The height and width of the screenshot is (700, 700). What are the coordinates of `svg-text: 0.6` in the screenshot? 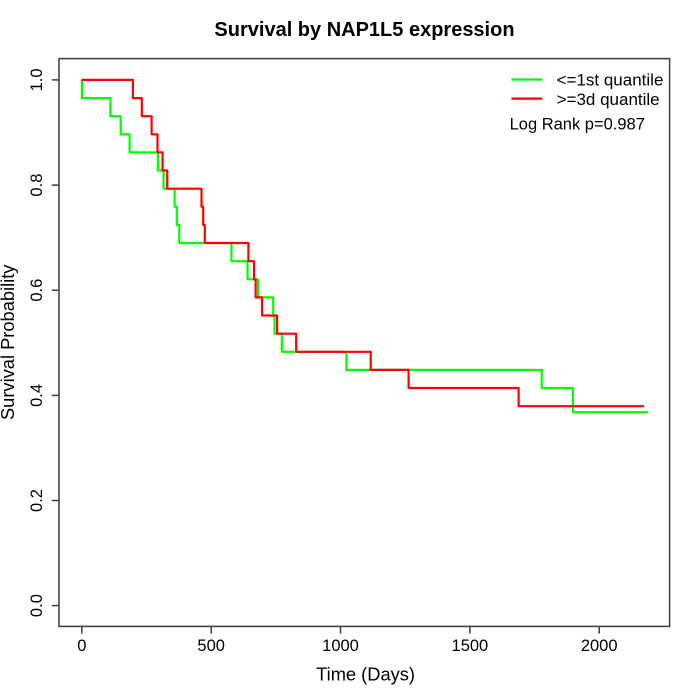 It's located at (37, 290).